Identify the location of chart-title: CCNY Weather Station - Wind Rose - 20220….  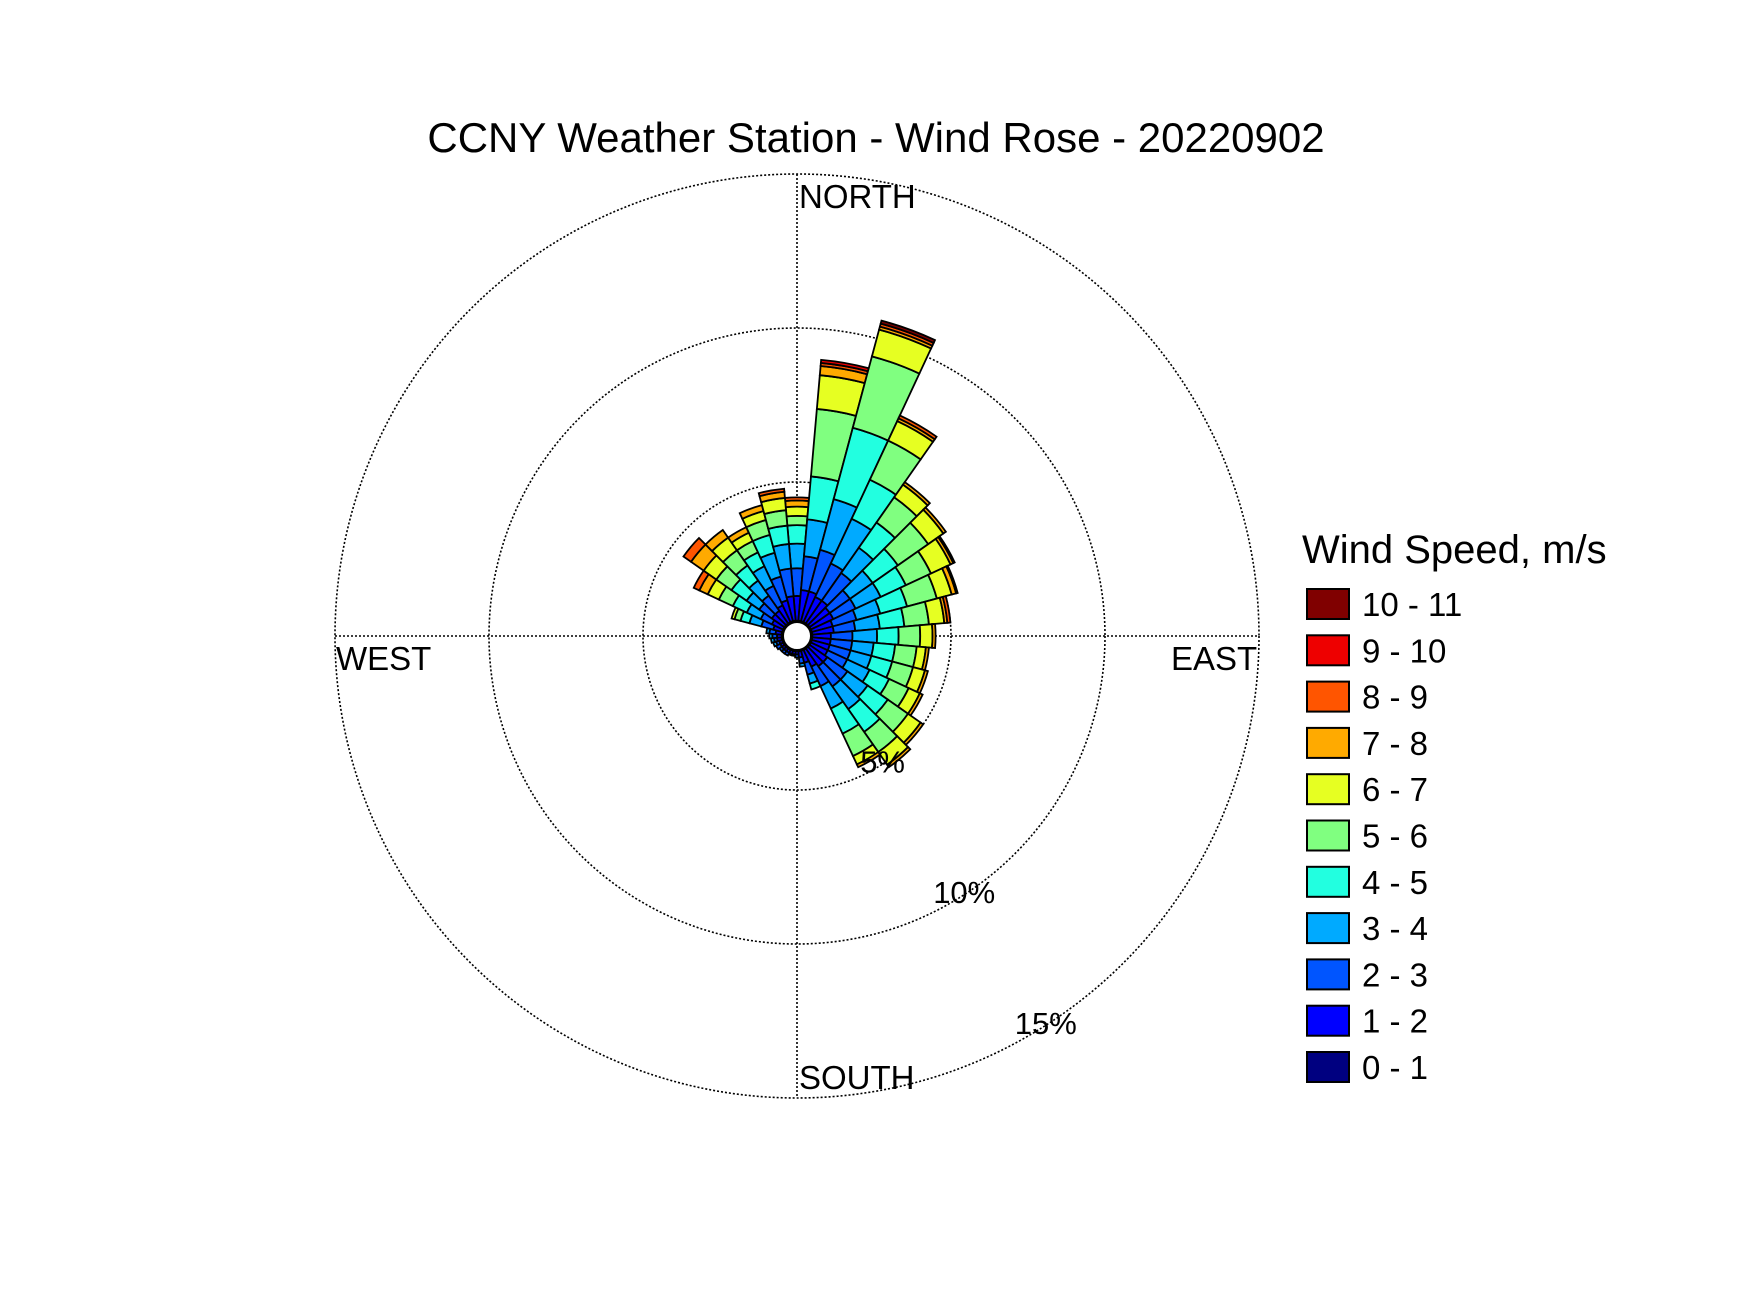
(875, 137).